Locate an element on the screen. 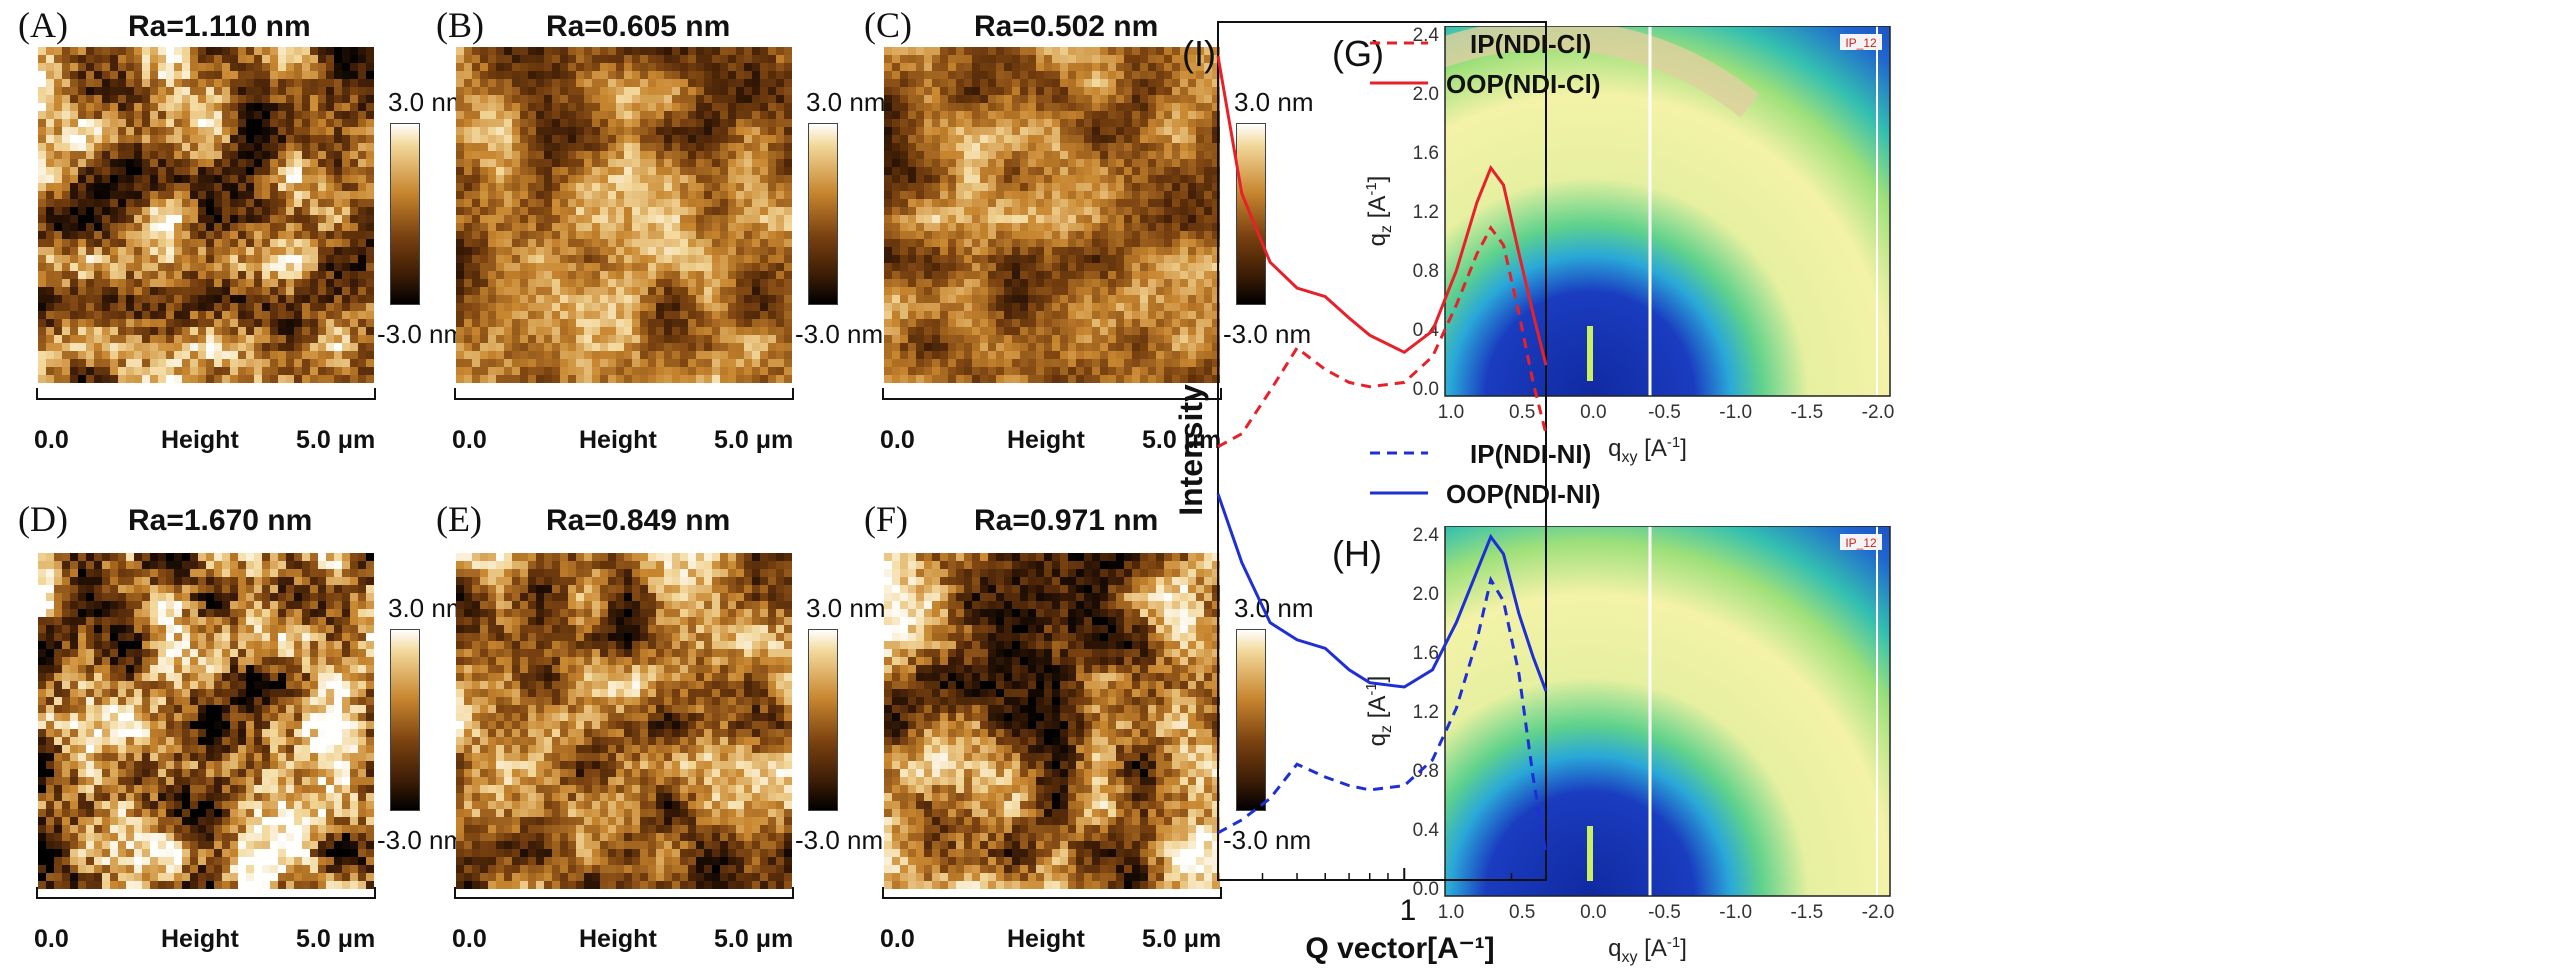 This screenshot has width=2567, height=976. series-line-ip-ndi-cl- is located at coordinates (1382, 337).